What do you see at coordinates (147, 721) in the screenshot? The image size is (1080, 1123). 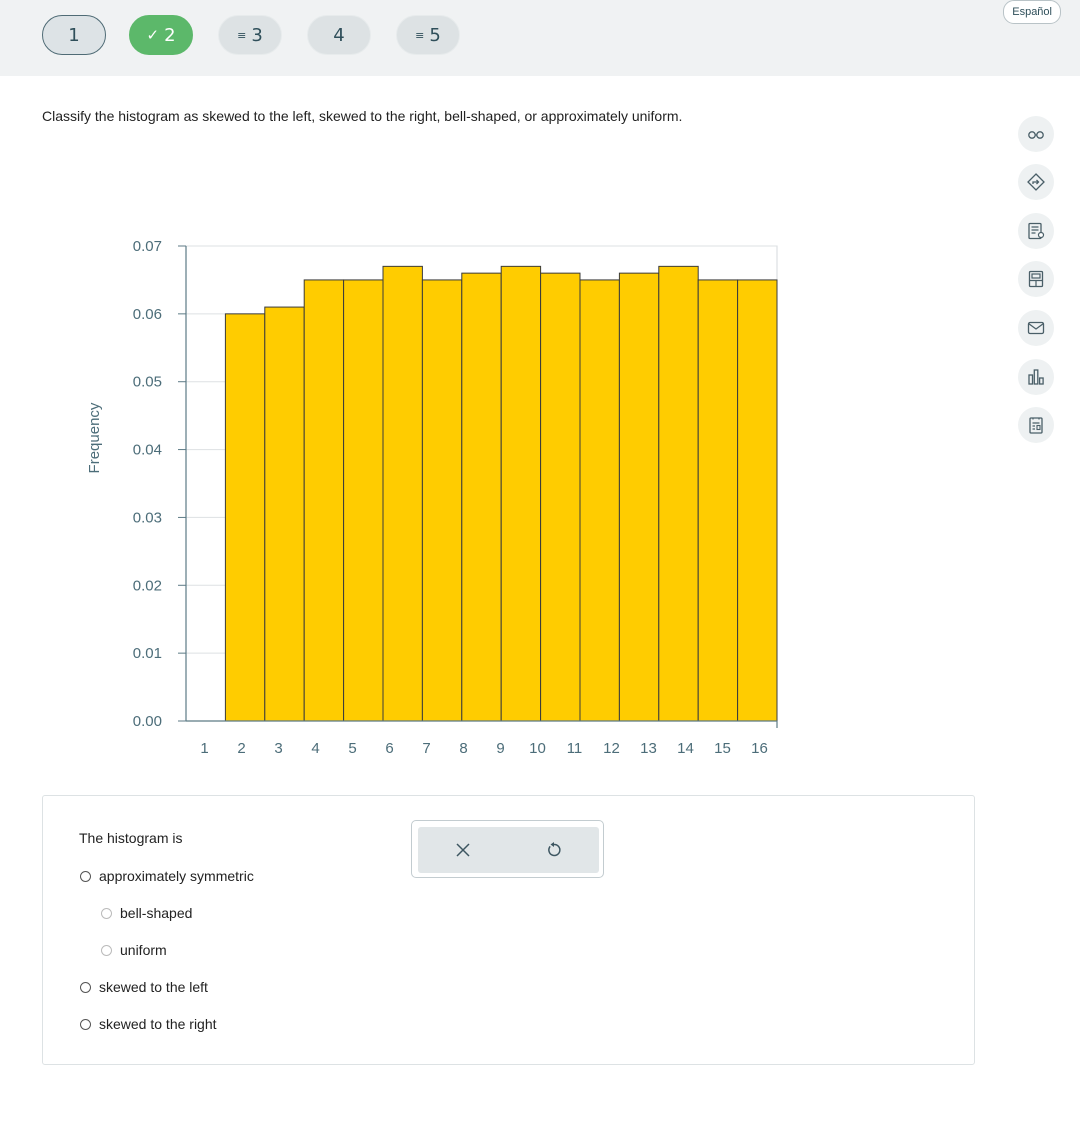 I see `y-tick-label: 0.00` at bounding box center [147, 721].